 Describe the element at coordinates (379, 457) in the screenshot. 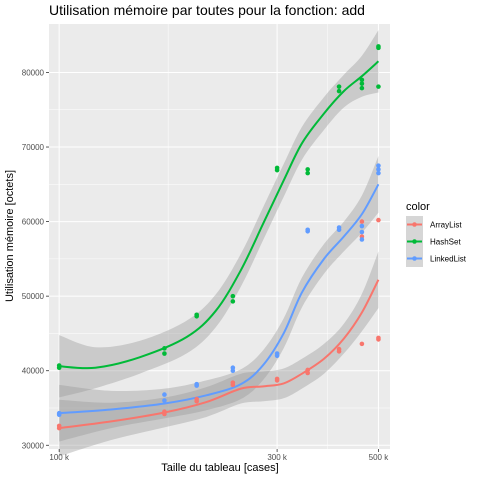

I see `x-tick-label: 500 k` at that location.